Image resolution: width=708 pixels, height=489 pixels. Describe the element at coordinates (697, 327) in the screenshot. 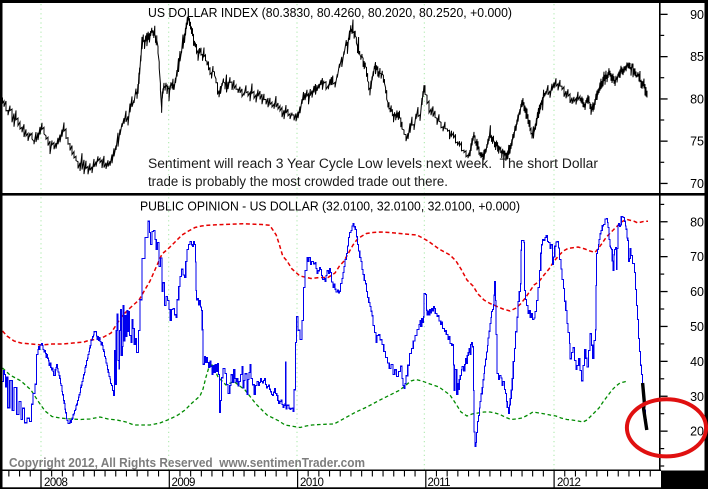

I see `svg-text: 50` at that location.